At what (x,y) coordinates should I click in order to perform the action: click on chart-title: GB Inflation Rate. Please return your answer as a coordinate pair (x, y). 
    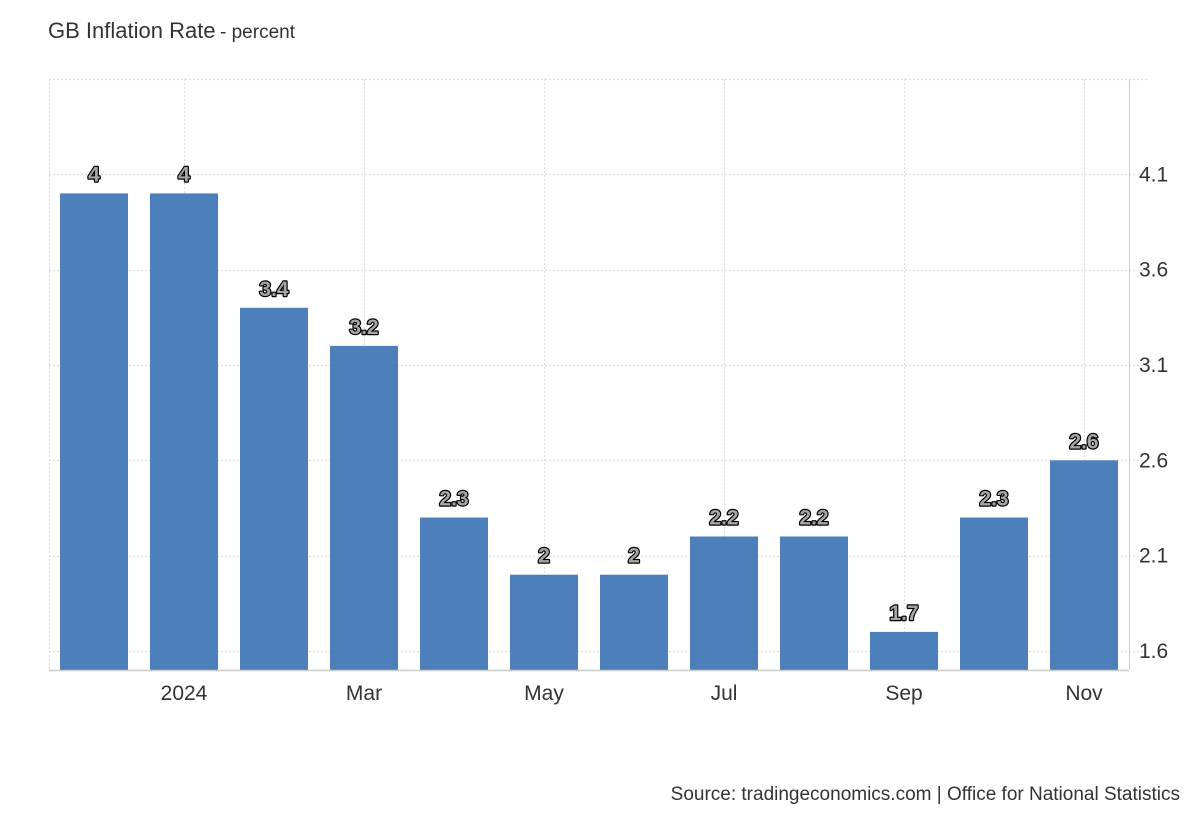
    Looking at the image, I should click on (132, 30).